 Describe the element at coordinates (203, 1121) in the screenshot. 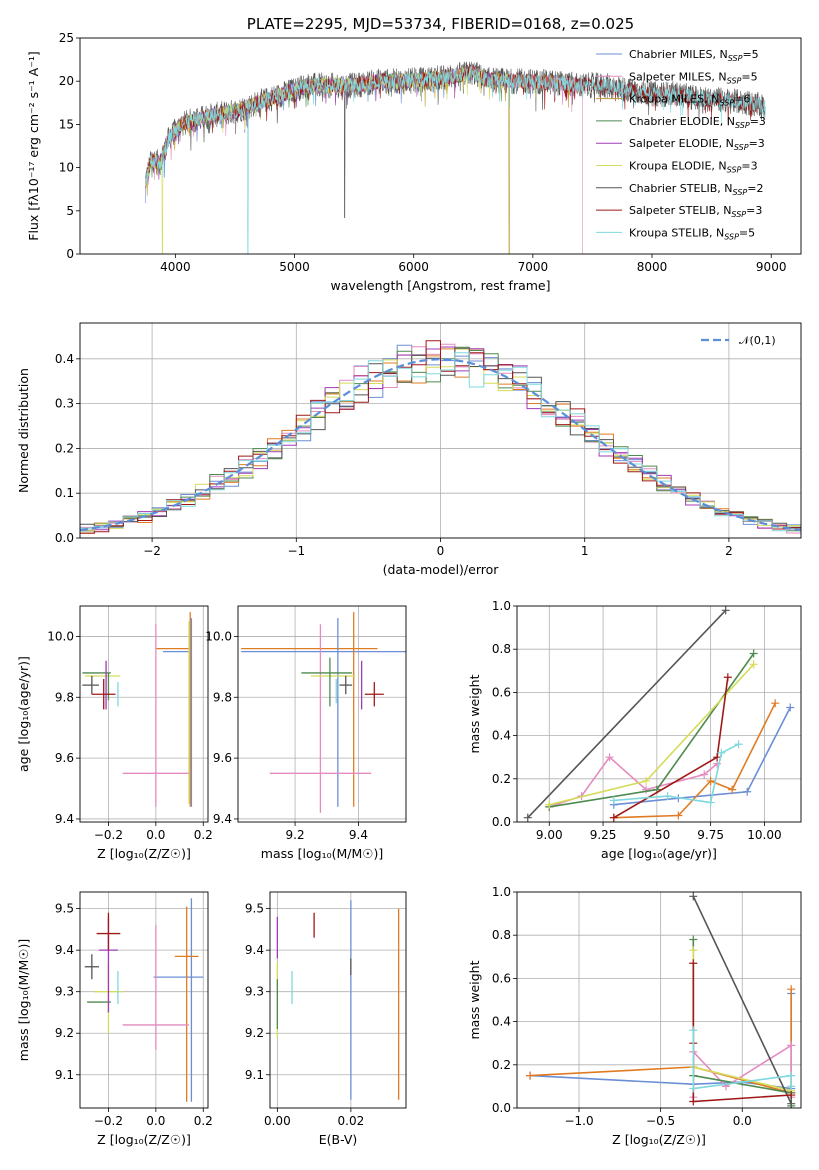

I see `x-tick-label: 0.2` at that location.